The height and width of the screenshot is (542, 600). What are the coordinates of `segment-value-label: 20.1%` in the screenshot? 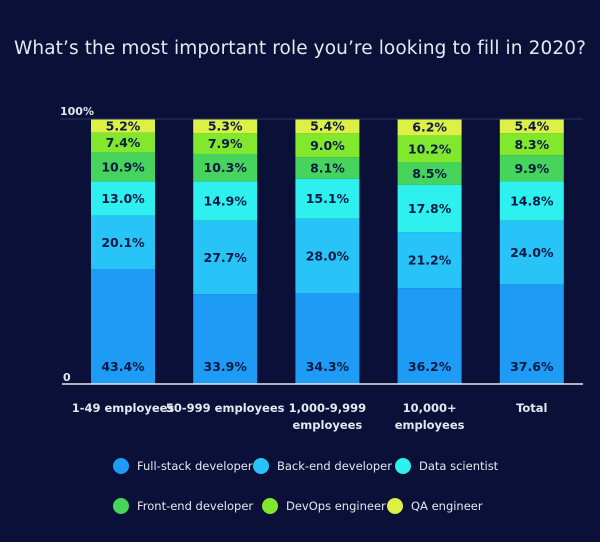 It's located at (123, 242).